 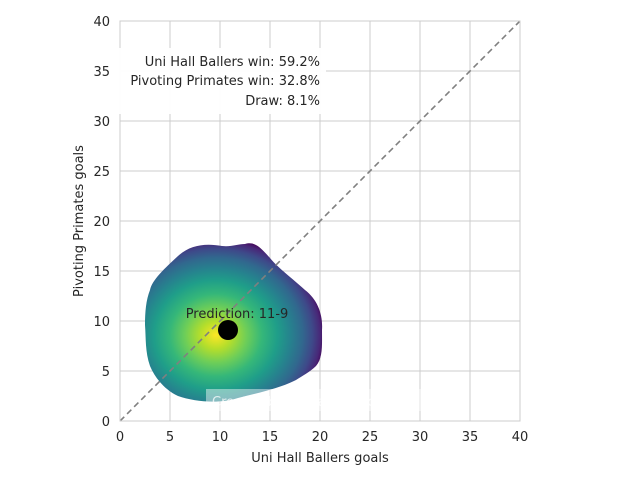 What do you see at coordinates (232, 62) in the screenshot?
I see `outcome-home-win: Uni Hall Ballers win: 59.2%` at bounding box center [232, 62].